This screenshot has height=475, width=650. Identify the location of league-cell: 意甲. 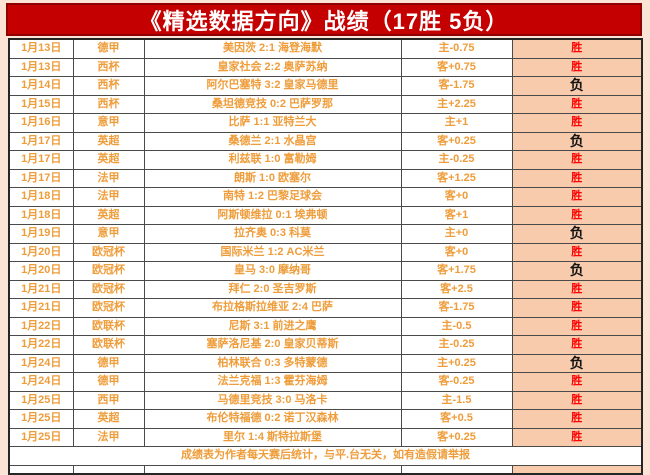
(108, 123).